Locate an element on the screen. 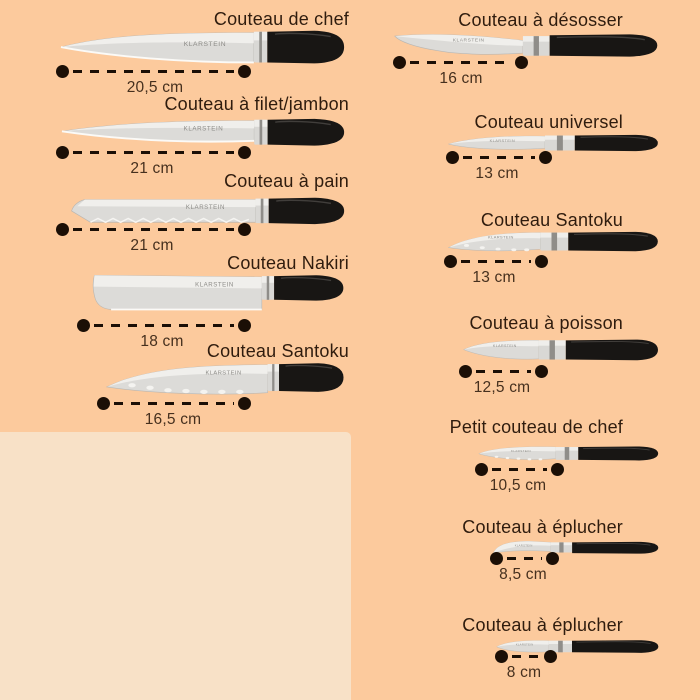 Image resolution: width=700 pixels, height=700 pixels. knife-image-nakiri: KLARSTEIN is located at coordinates (214, 293).